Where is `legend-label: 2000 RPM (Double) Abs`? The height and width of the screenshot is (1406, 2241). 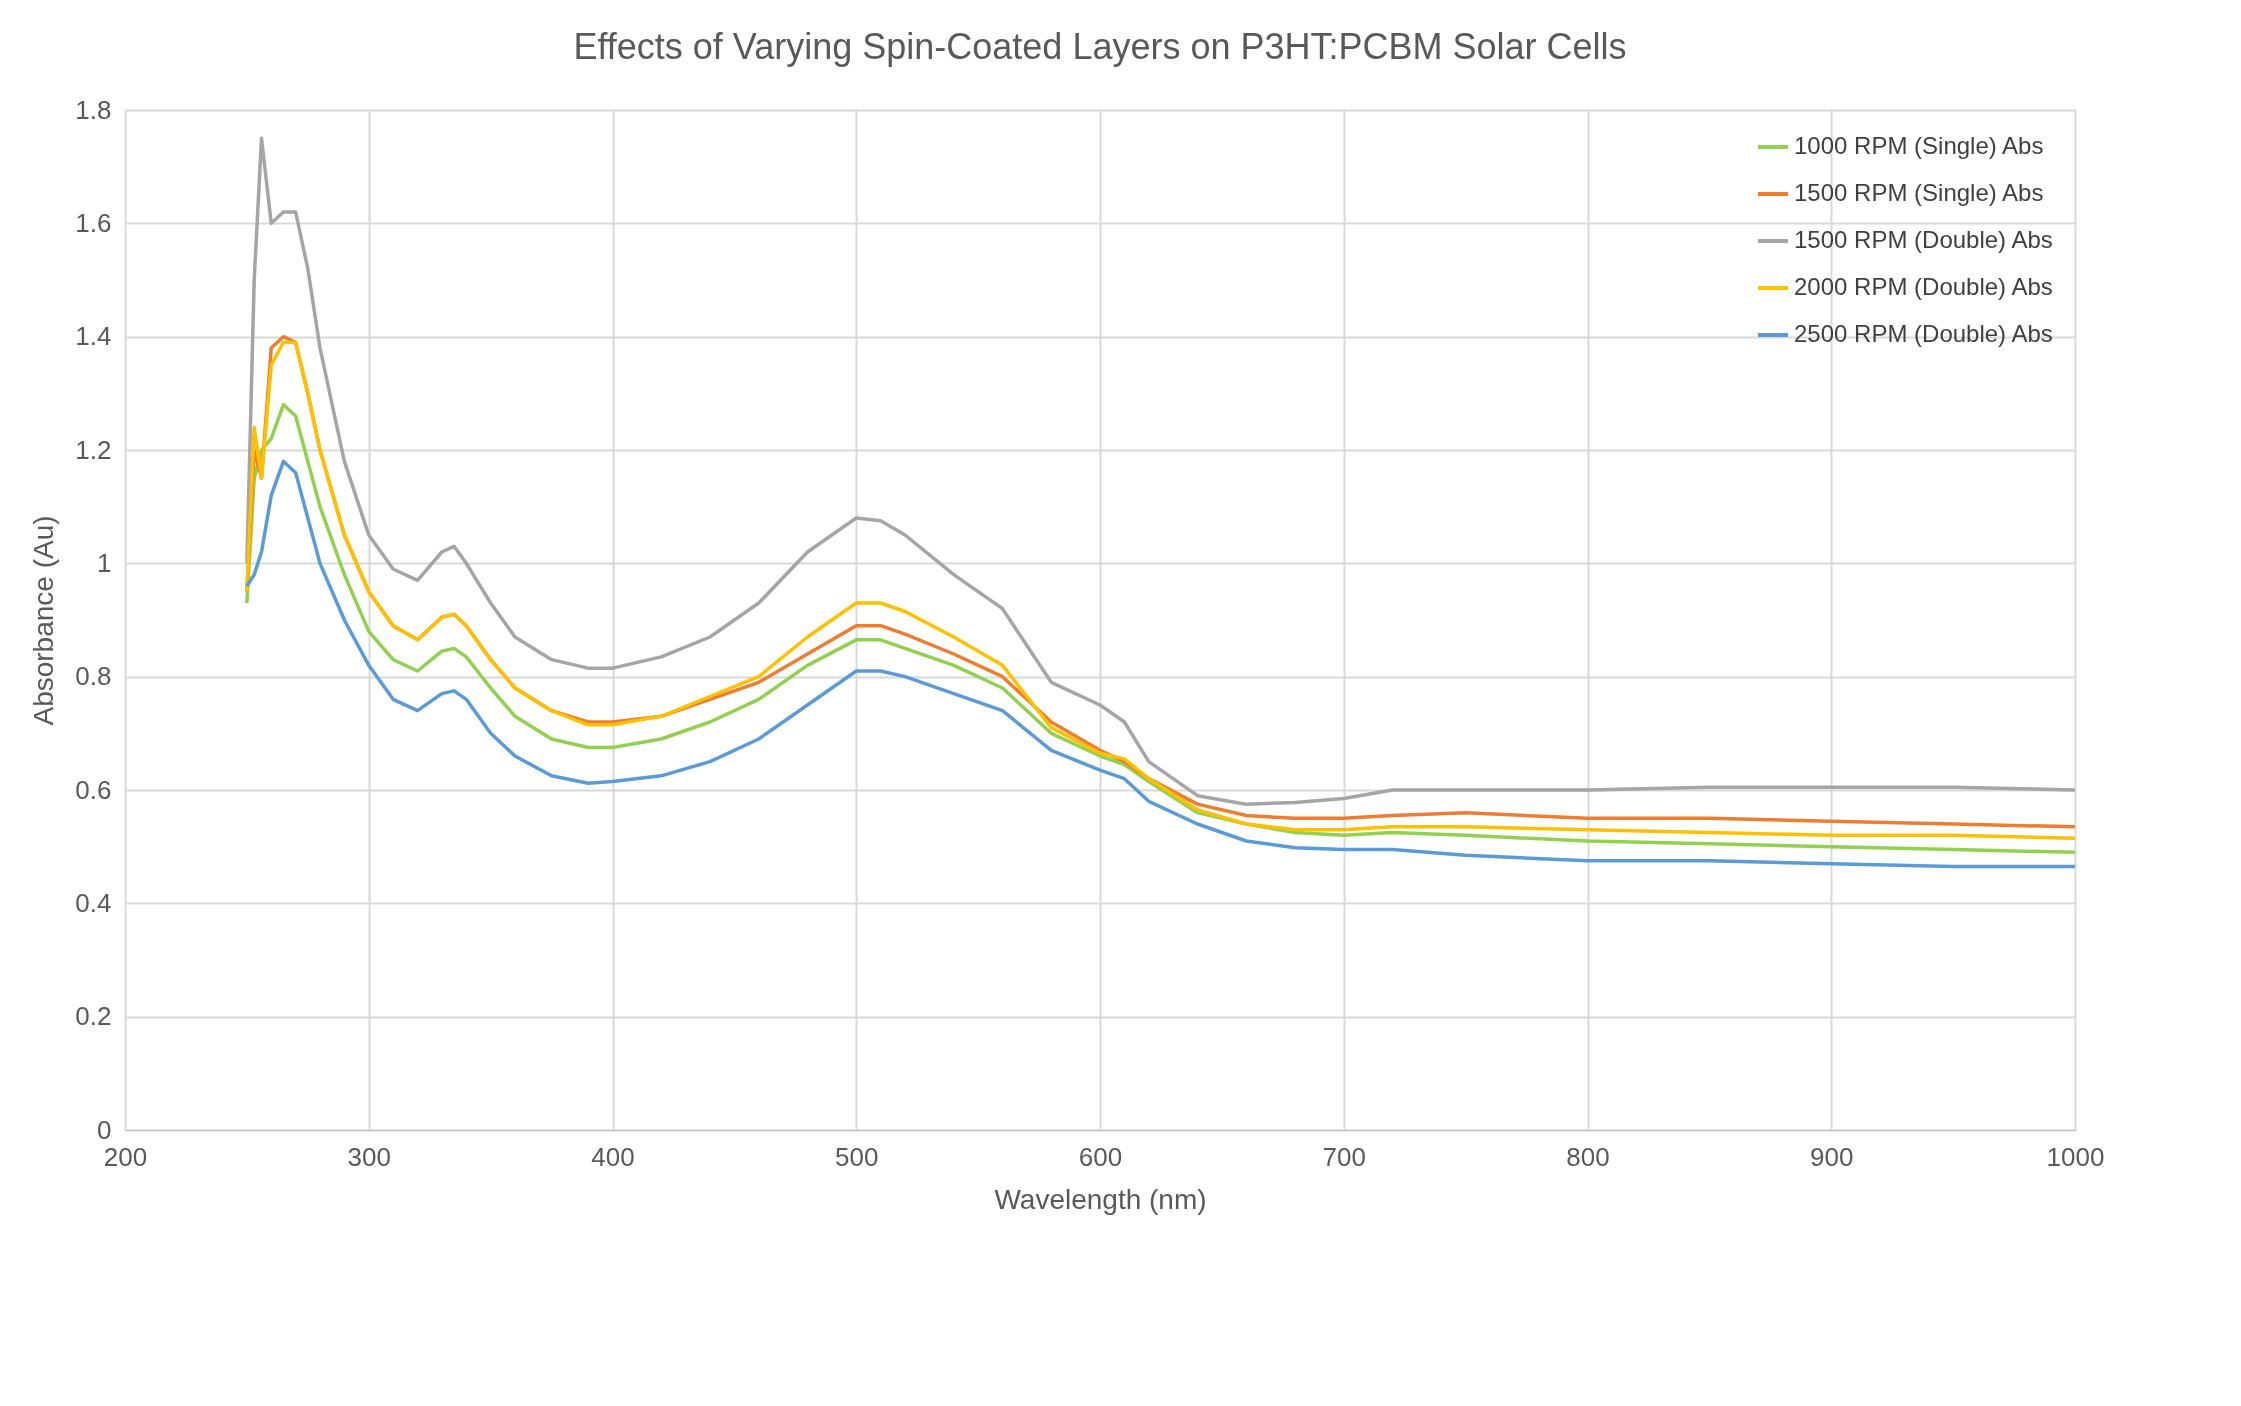 legend-label: 2000 RPM (Double) Abs is located at coordinates (1923, 286).